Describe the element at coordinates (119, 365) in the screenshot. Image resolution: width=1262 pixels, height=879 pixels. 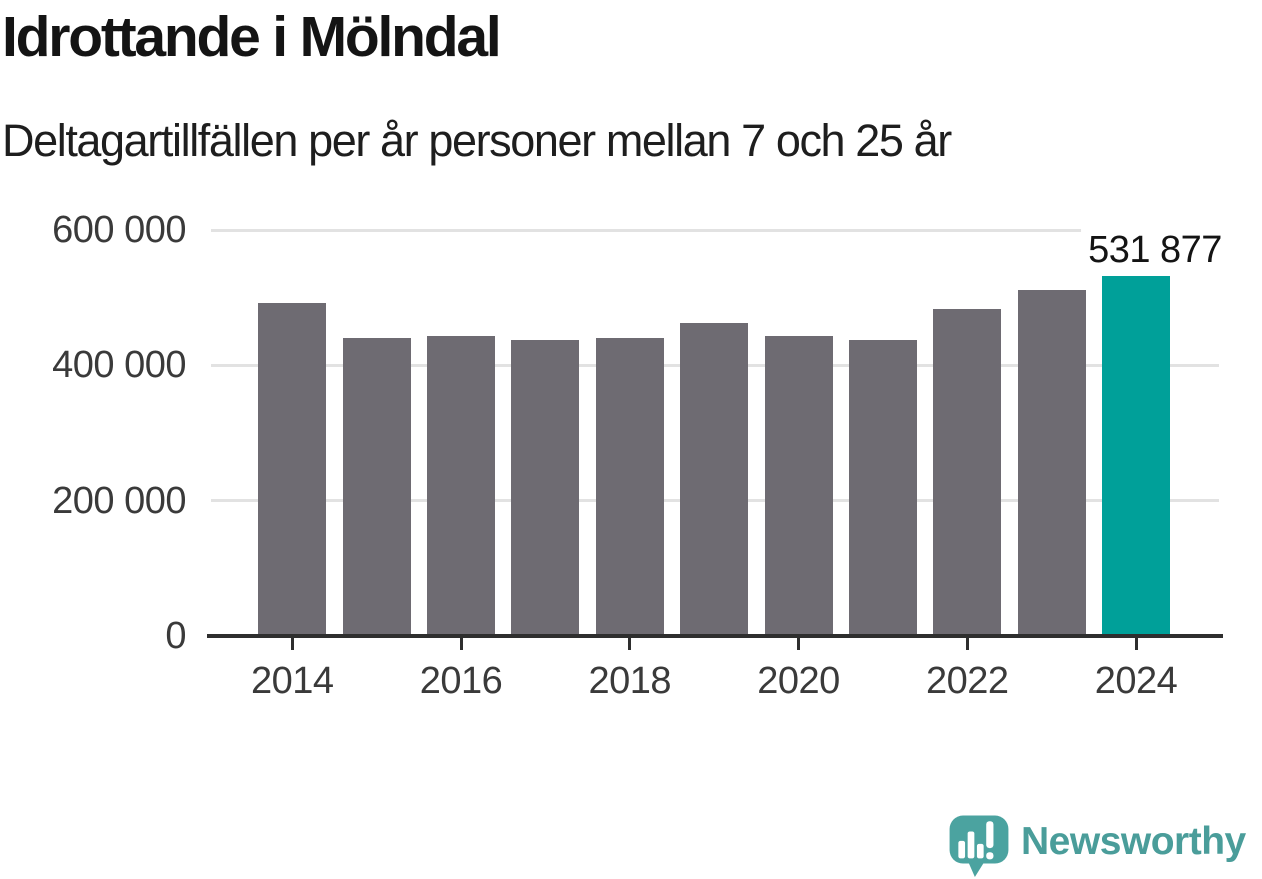
I see `y-tick-label-400000: 400 000` at that location.